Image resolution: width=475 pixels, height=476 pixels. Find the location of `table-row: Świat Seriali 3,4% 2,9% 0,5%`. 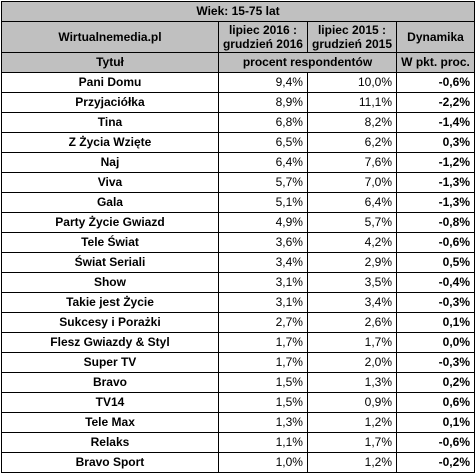

table-row: Świat Seriali 3,4% 2,9% 0,5% is located at coordinates (238, 262).